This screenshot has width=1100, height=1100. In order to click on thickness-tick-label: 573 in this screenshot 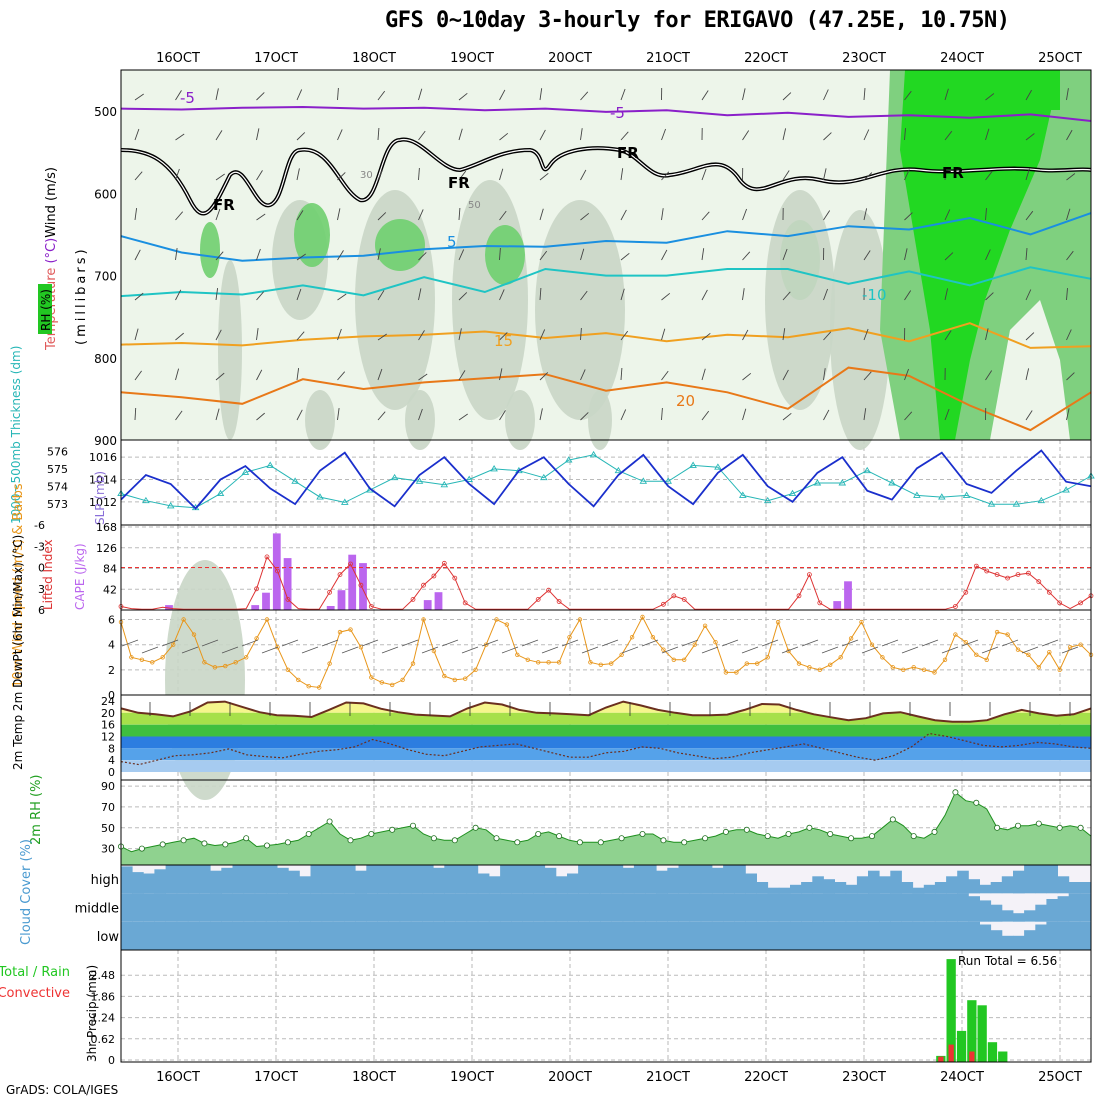, I will do `click(57, 504)`.